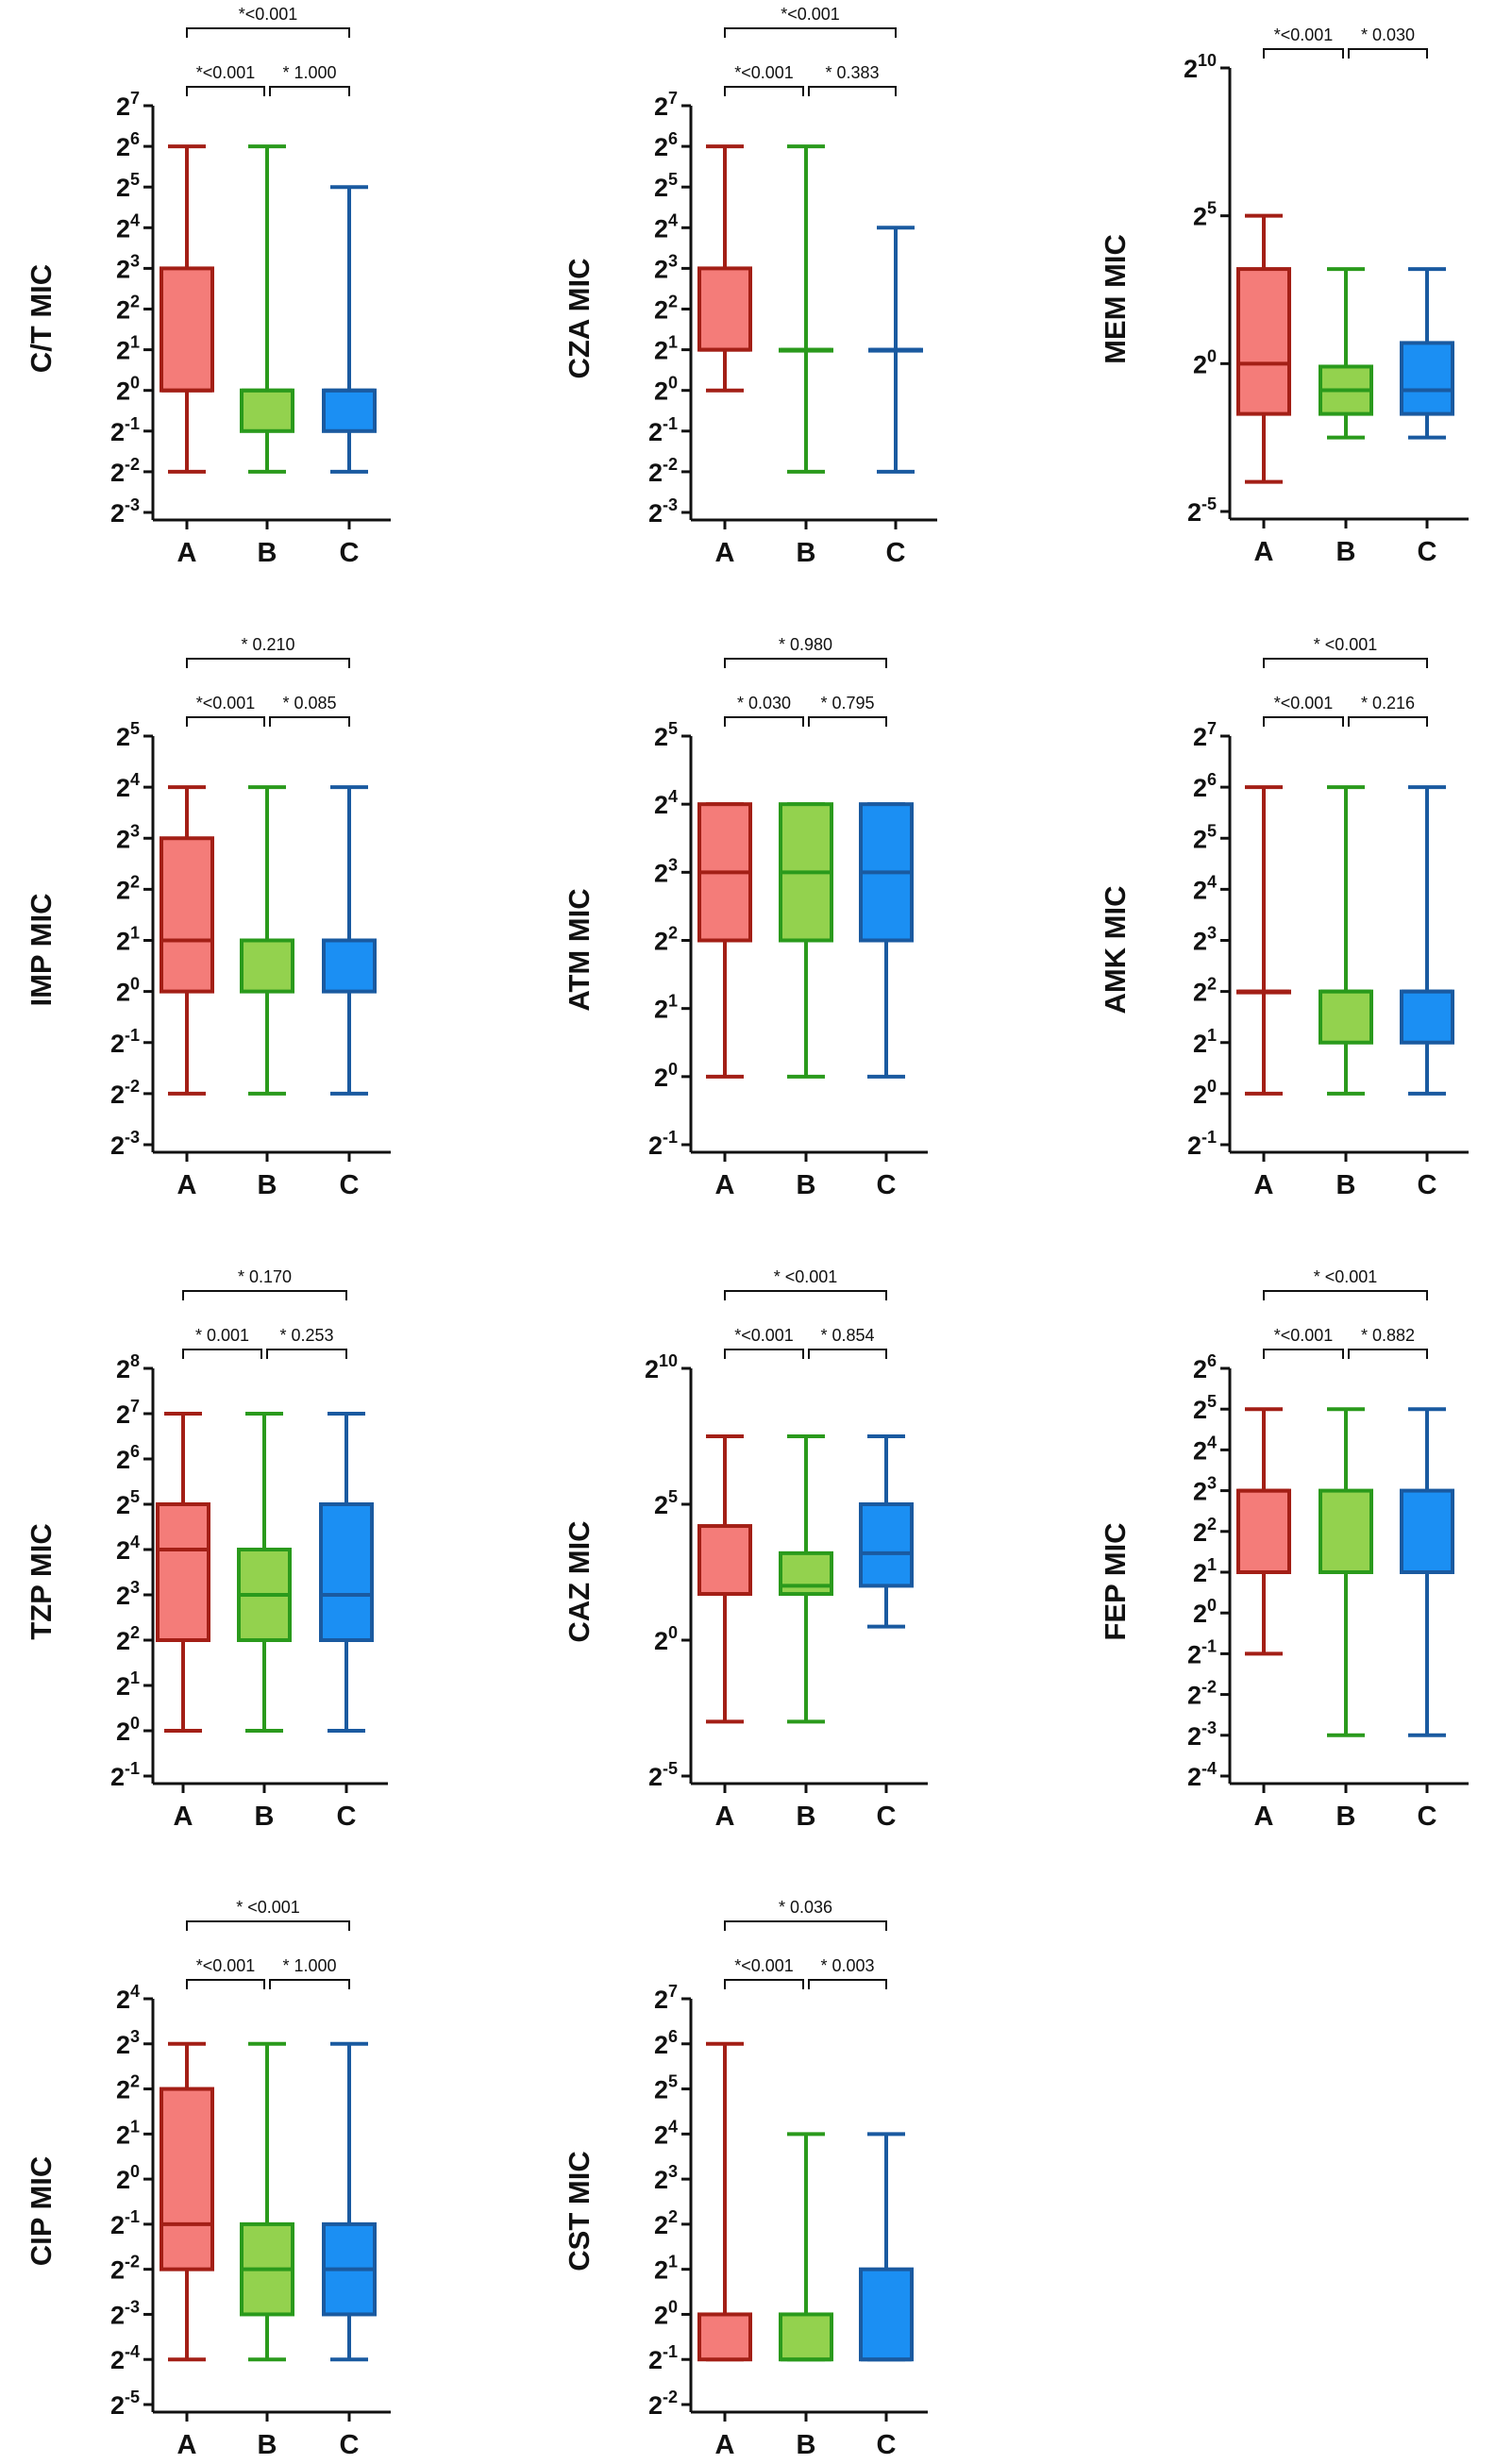 The height and width of the screenshot is (2464, 1495). I want to click on p-value-label: * 0.085, so click(309, 703).